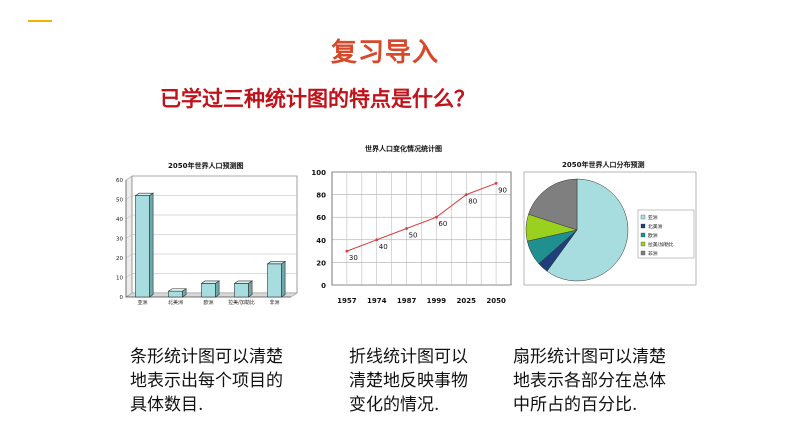 This screenshot has width=794, height=447. What do you see at coordinates (321, 218) in the screenshot?
I see `line-chart-y-tick-label: 60` at bounding box center [321, 218].